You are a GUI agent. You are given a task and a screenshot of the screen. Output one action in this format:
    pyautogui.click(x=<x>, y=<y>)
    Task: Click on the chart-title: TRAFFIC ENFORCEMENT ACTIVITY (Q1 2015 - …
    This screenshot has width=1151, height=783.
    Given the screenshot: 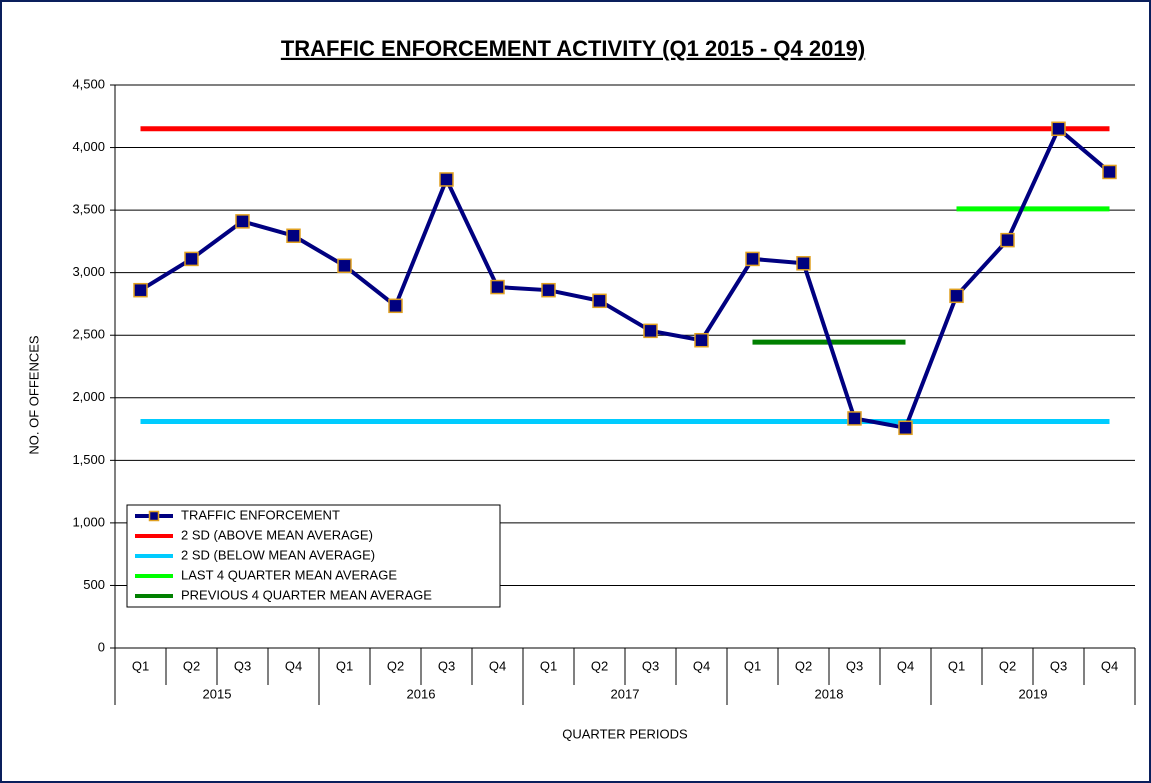 What is the action you would take?
    pyautogui.click(x=573, y=48)
    